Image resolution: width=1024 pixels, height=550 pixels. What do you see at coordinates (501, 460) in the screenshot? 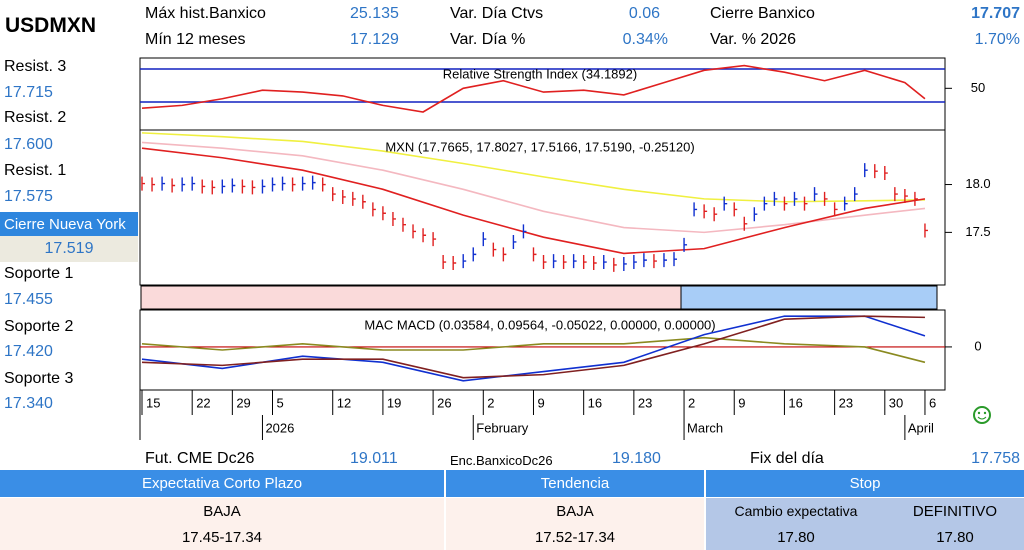
I see `futures-label: Enc.BanxicoDc26` at bounding box center [501, 460].